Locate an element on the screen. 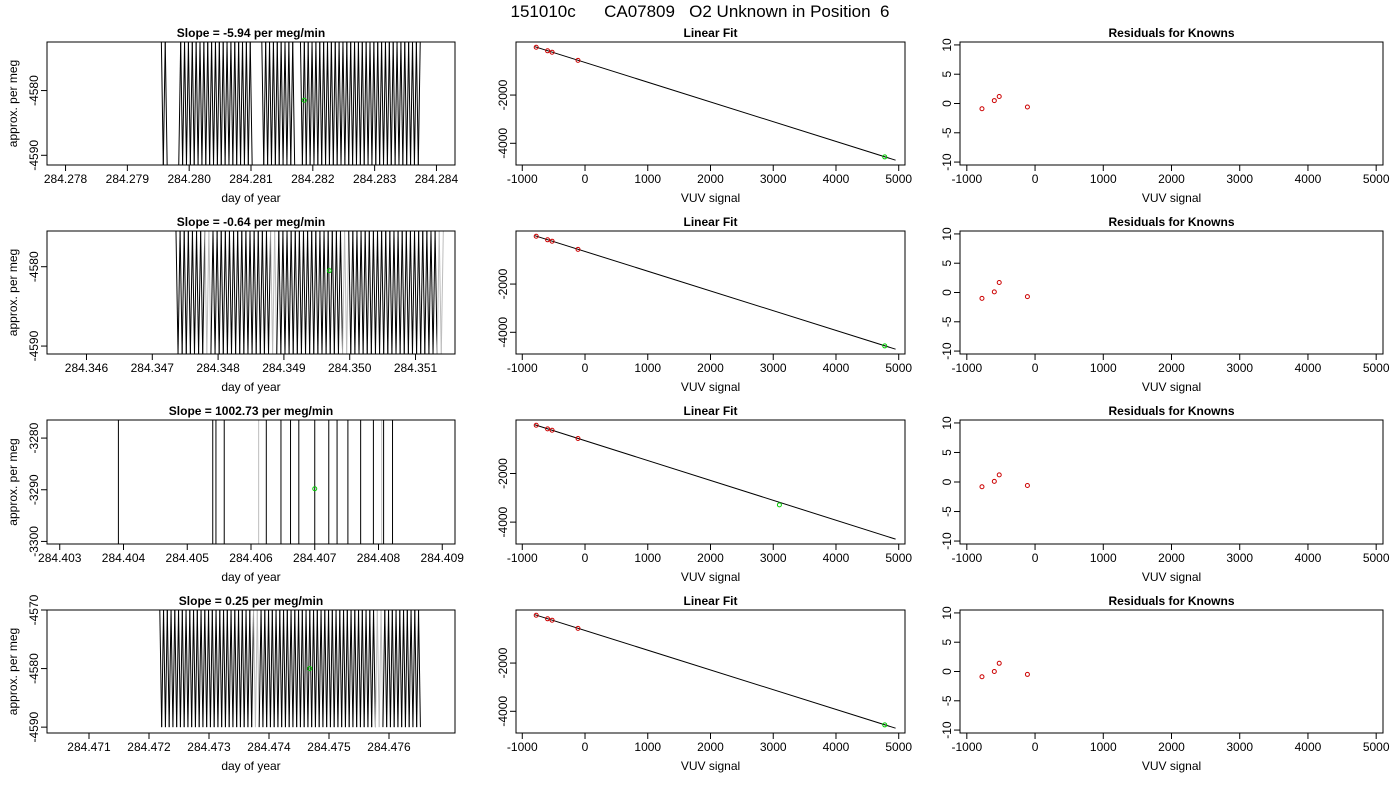  panel-title: Linear Fit is located at coordinates (710, 411).